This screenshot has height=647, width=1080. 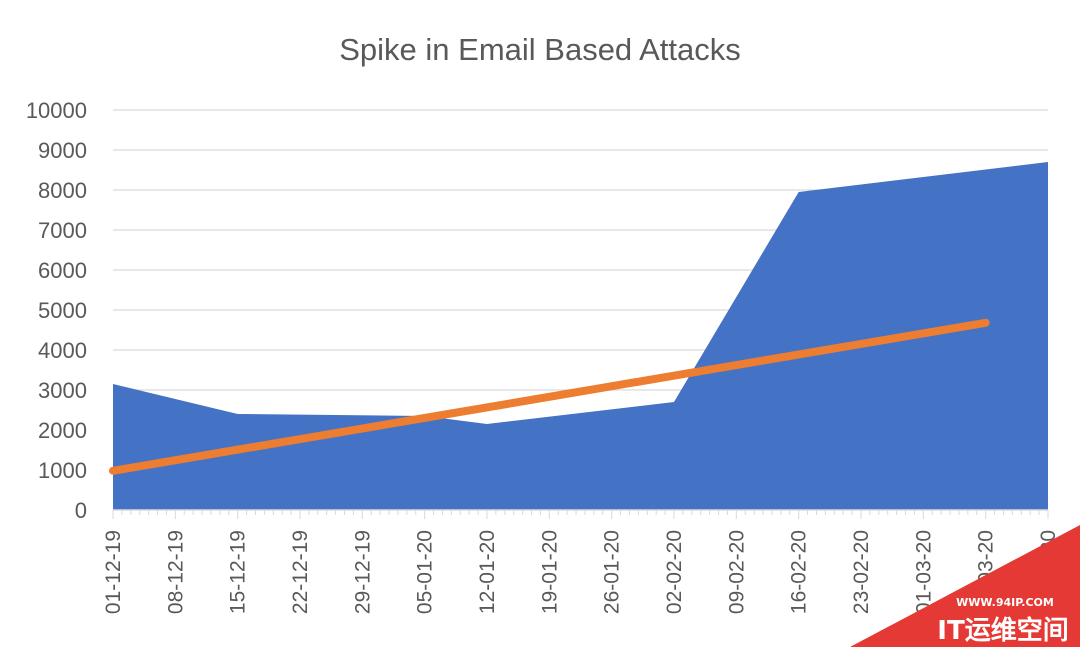 I want to click on y-tick-label: 0, so click(x=81, y=510).